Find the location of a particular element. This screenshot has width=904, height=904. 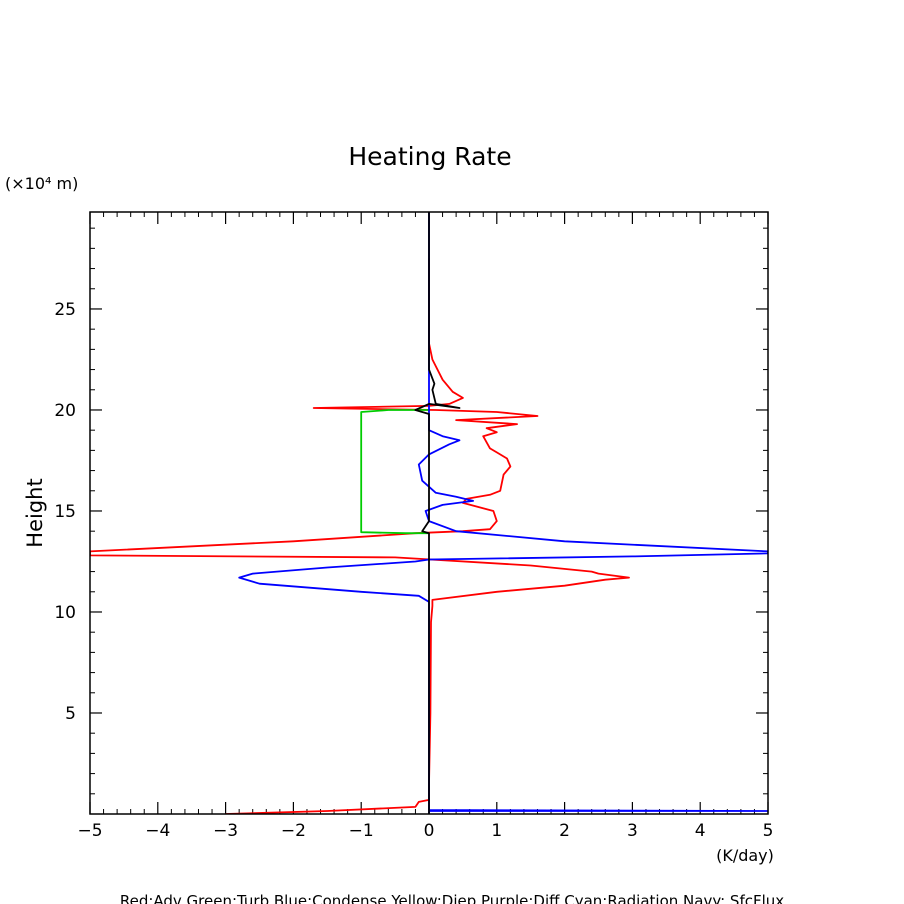

y-axis-label: Height is located at coordinates (35, 512).